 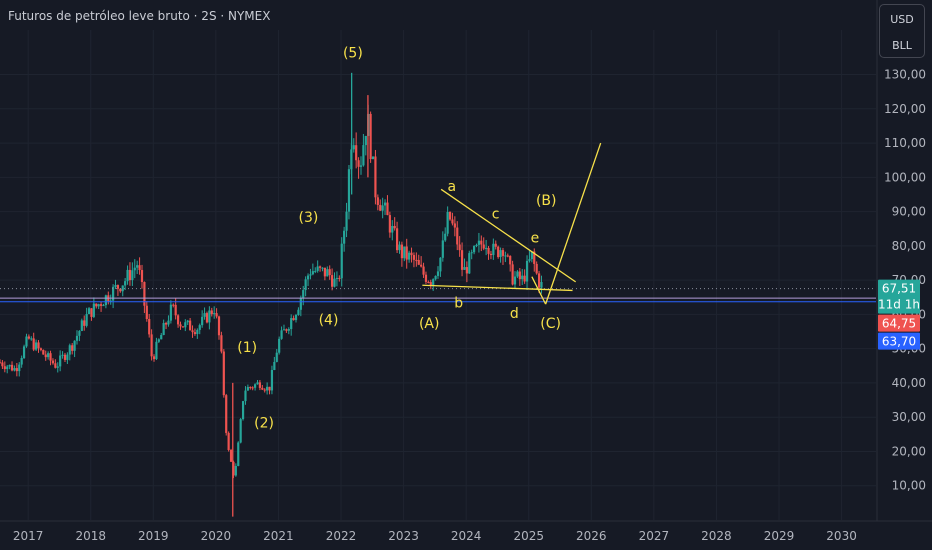 I want to click on price-tags: 67,51 11d 1h 64,75 63,70, so click(x=899, y=314).